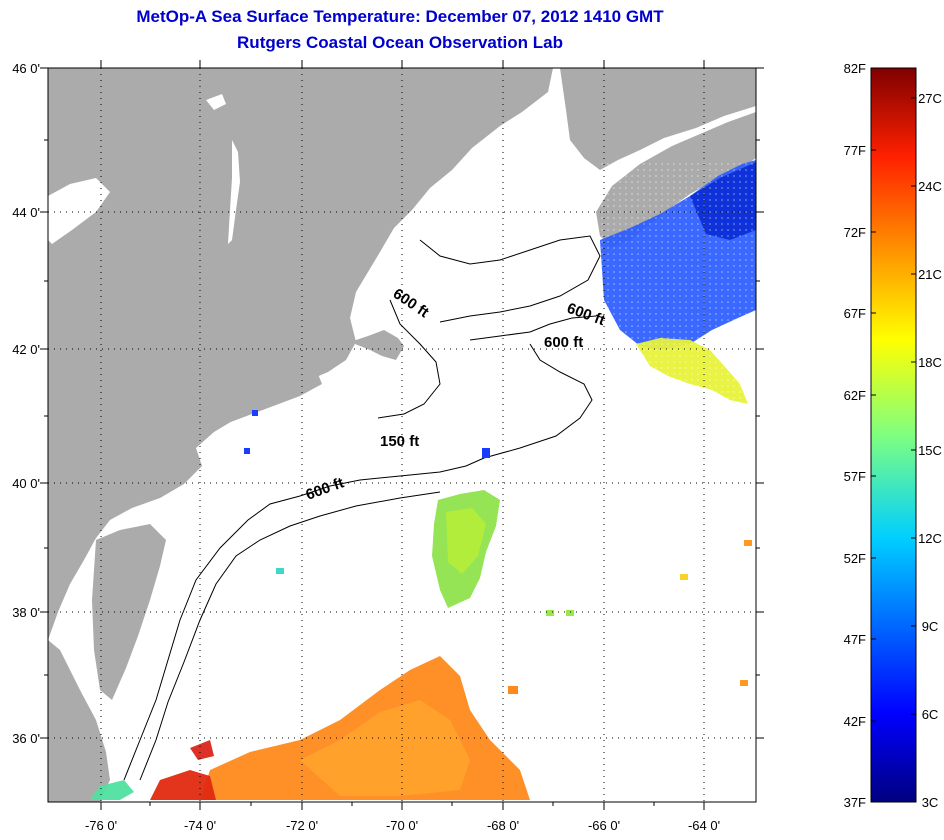 The width and height of the screenshot is (944, 840). Describe the element at coordinates (129, 612) in the screenshot. I see `land-delmarva` at that location.